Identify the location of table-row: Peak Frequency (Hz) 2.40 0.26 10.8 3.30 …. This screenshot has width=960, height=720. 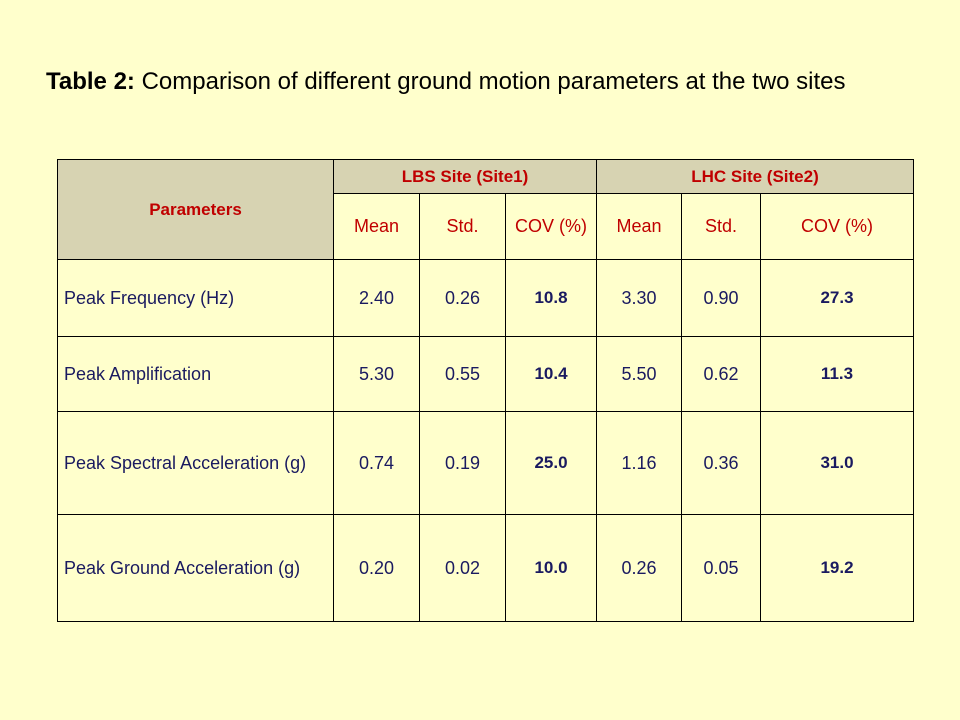
(485, 298).